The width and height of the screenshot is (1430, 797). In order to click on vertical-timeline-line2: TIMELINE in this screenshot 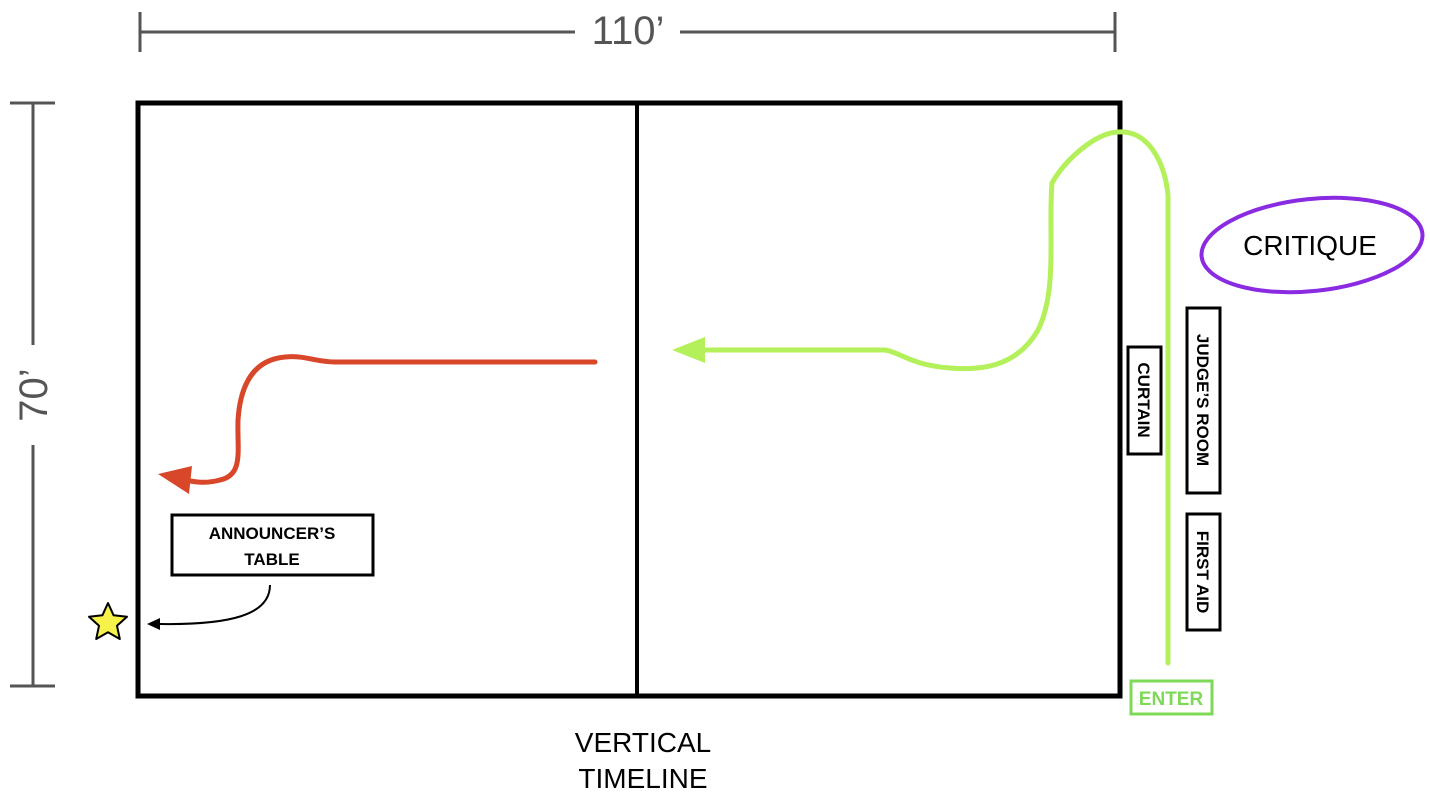, I will do `click(642, 778)`.